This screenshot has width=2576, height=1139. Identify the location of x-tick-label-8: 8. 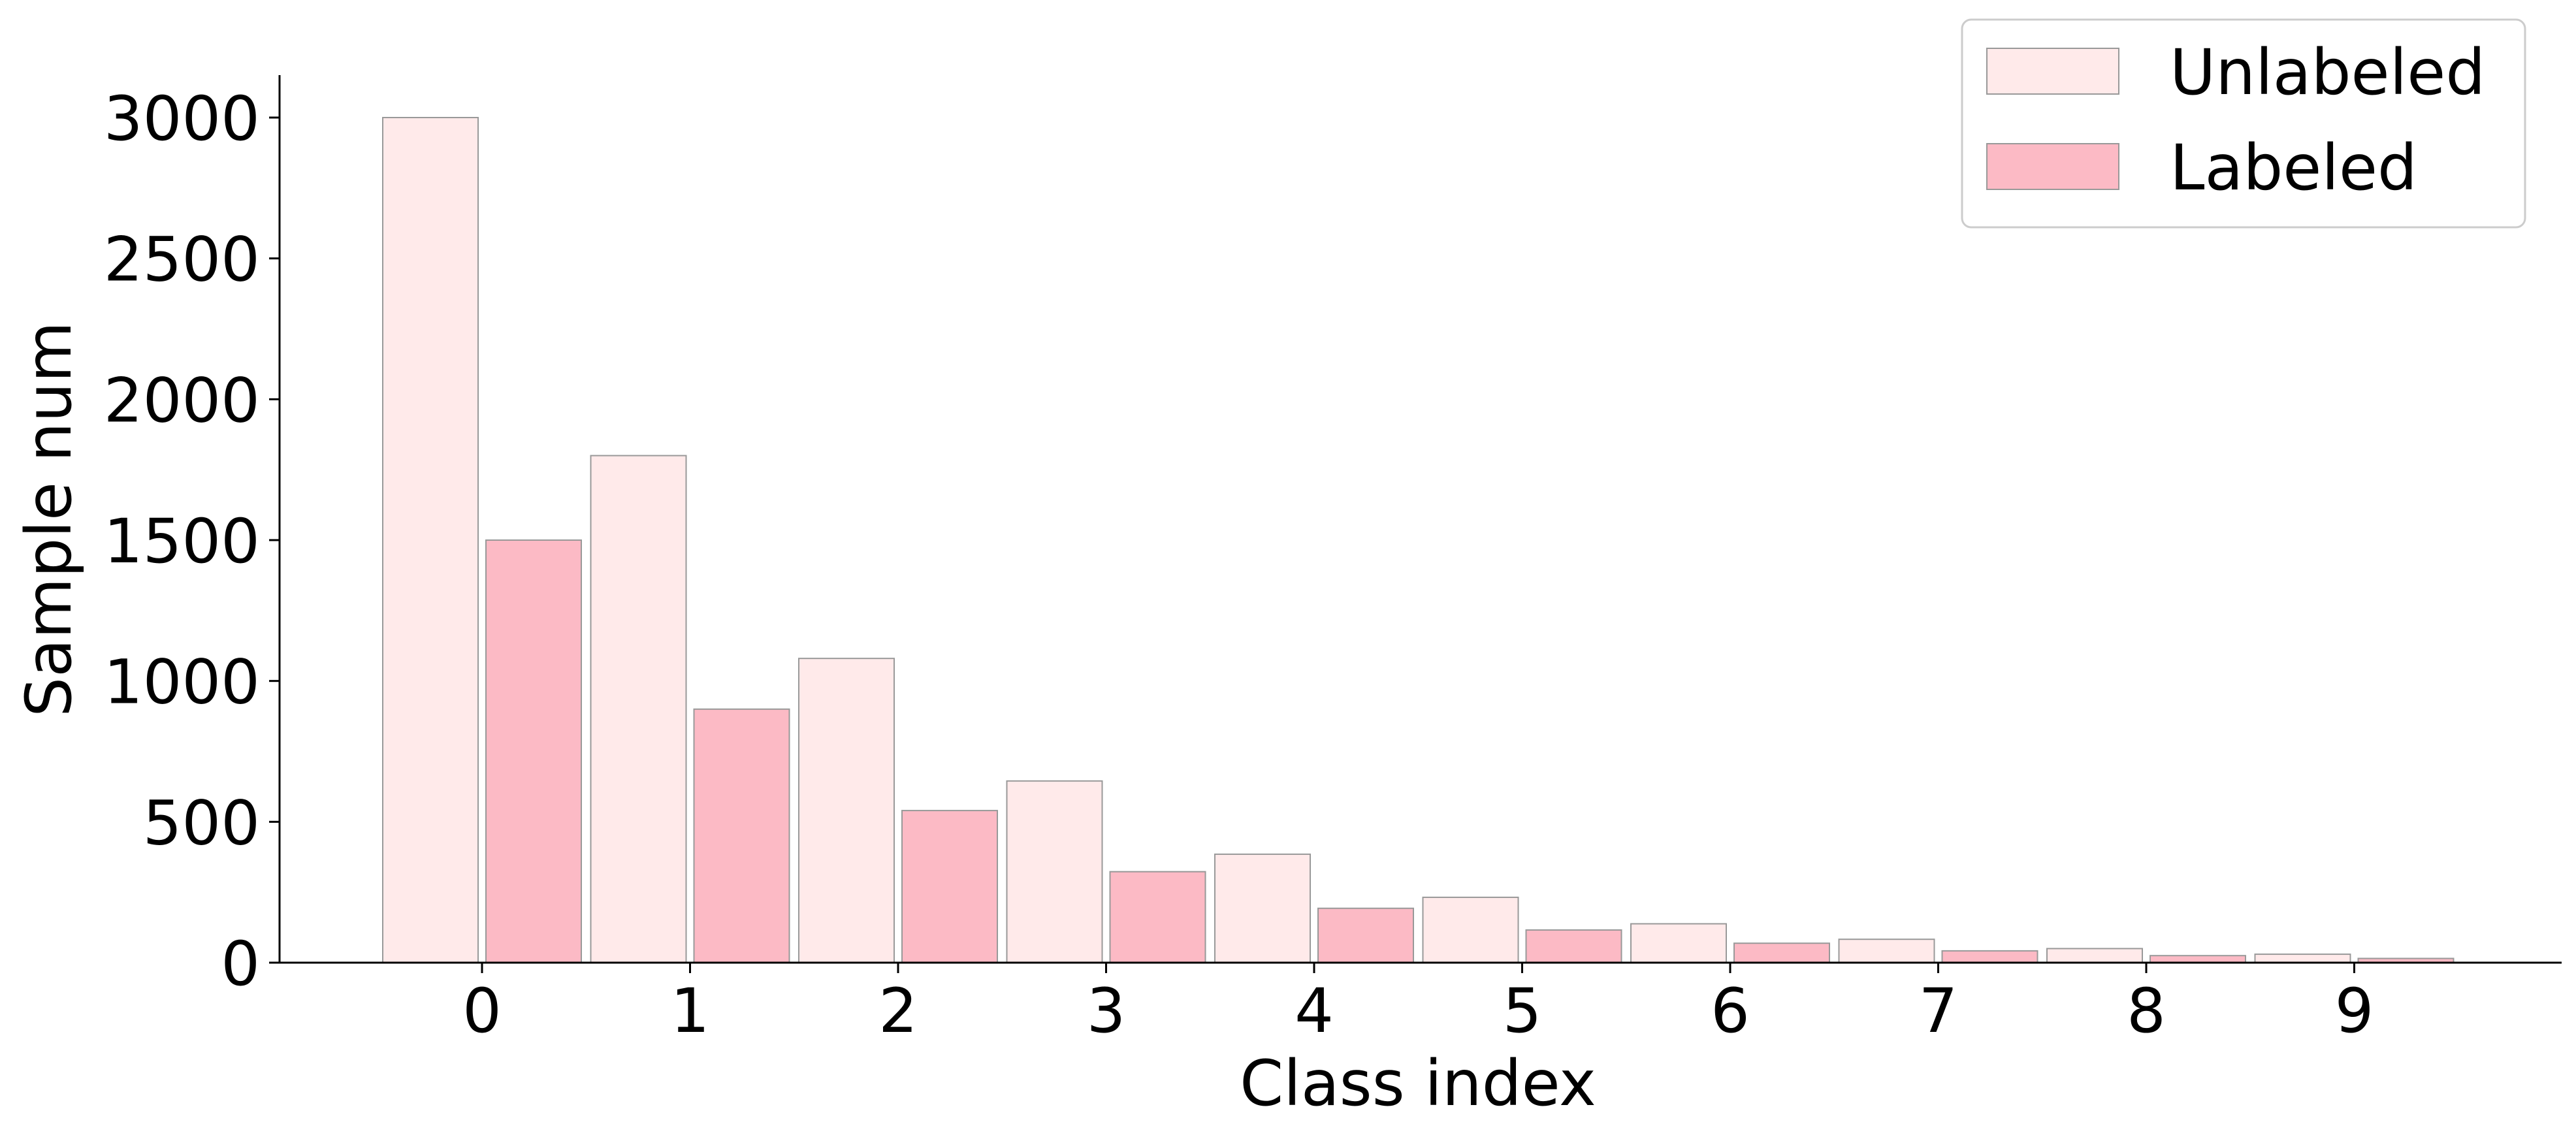
(2146, 1012).